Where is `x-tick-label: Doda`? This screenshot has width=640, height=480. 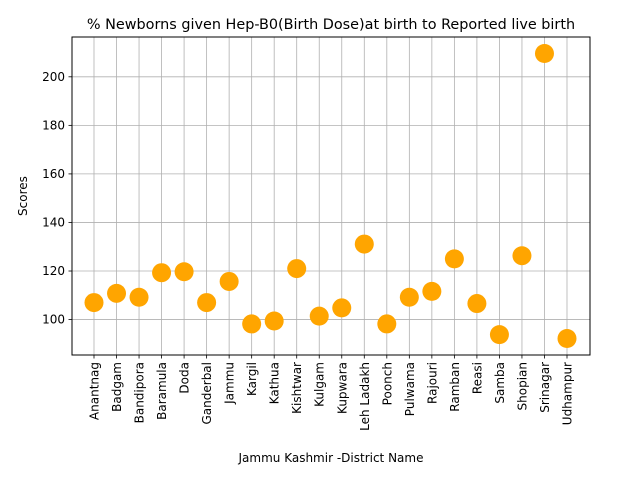
x-tick-label: Doda is located at coordinates (185, 378).